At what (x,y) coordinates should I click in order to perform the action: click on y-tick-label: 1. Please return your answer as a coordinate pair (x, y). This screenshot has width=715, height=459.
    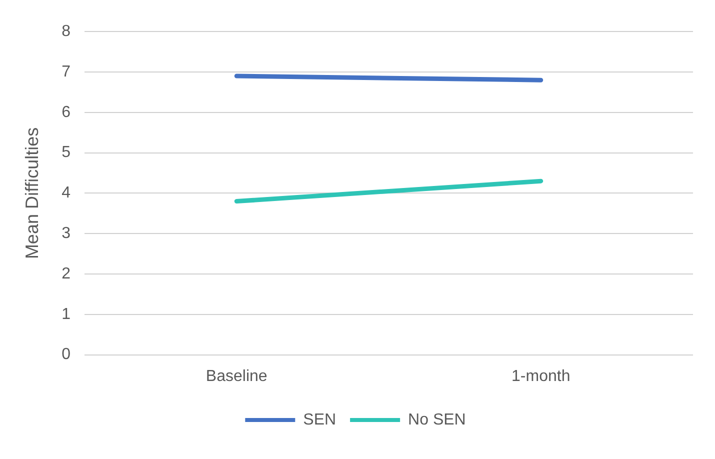
    Looking at the image, I should click on (66, 314).